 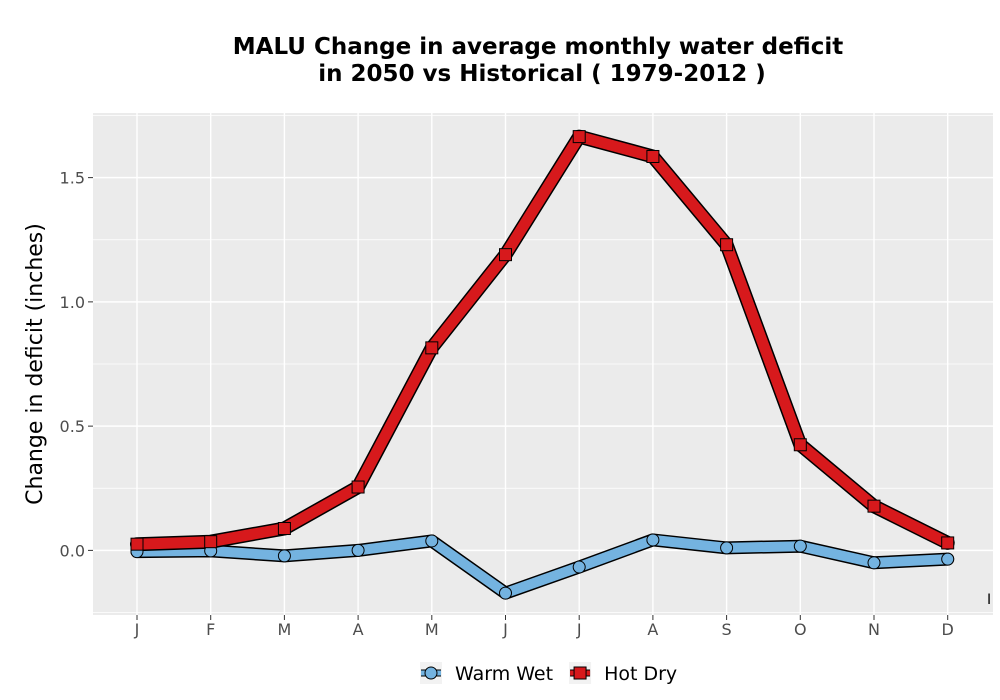 I want to click on x-tick-label: O, so click(x=800, y=629).